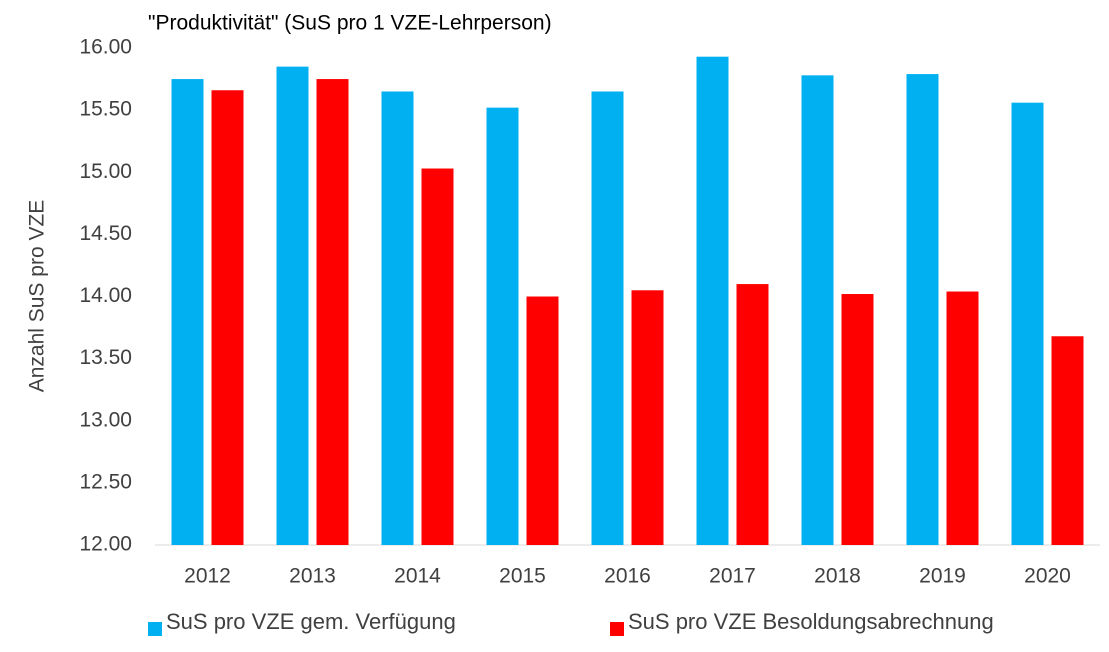 This screenshot has height=652, width=1109. What do you see at coordinates (105, 544) in the screenshot?
I see `y-tick-label: 12.00` at bounding box center [105, 544].